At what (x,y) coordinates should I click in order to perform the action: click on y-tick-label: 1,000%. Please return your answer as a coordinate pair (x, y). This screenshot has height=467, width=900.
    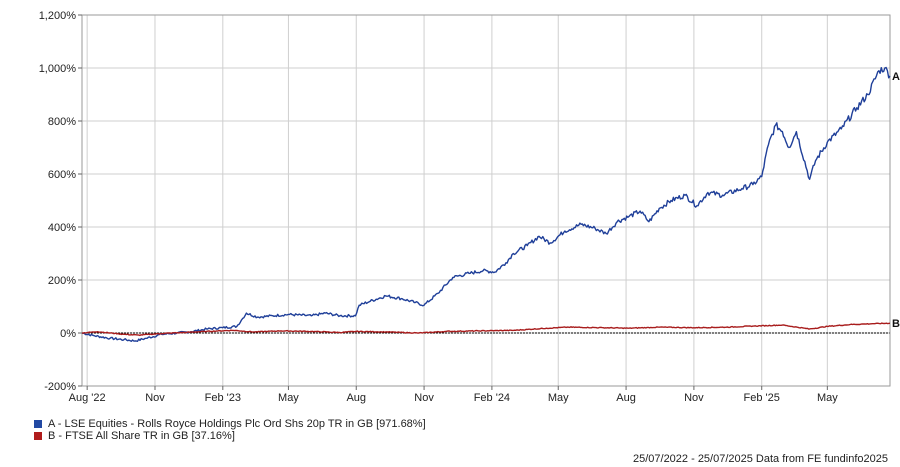
    Looking at the image, I should click on (58, 69).